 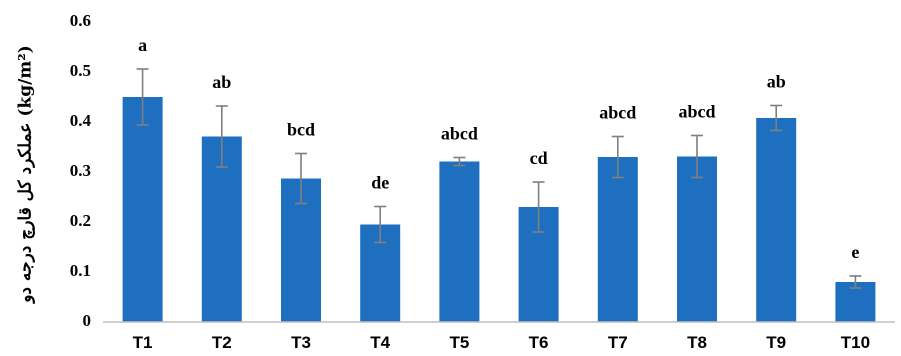 What do you see at coordinates (539, 342) in the screenshot?
I see `x-tick-label: T6` at bounding box center [539, 342].